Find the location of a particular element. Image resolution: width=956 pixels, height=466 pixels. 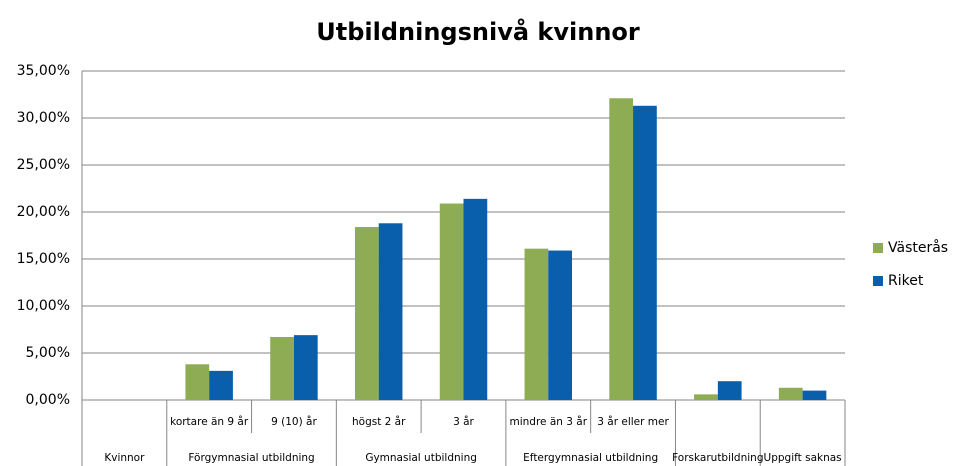

y-tick-label: 5,00% is located at coordinates (48, 353).